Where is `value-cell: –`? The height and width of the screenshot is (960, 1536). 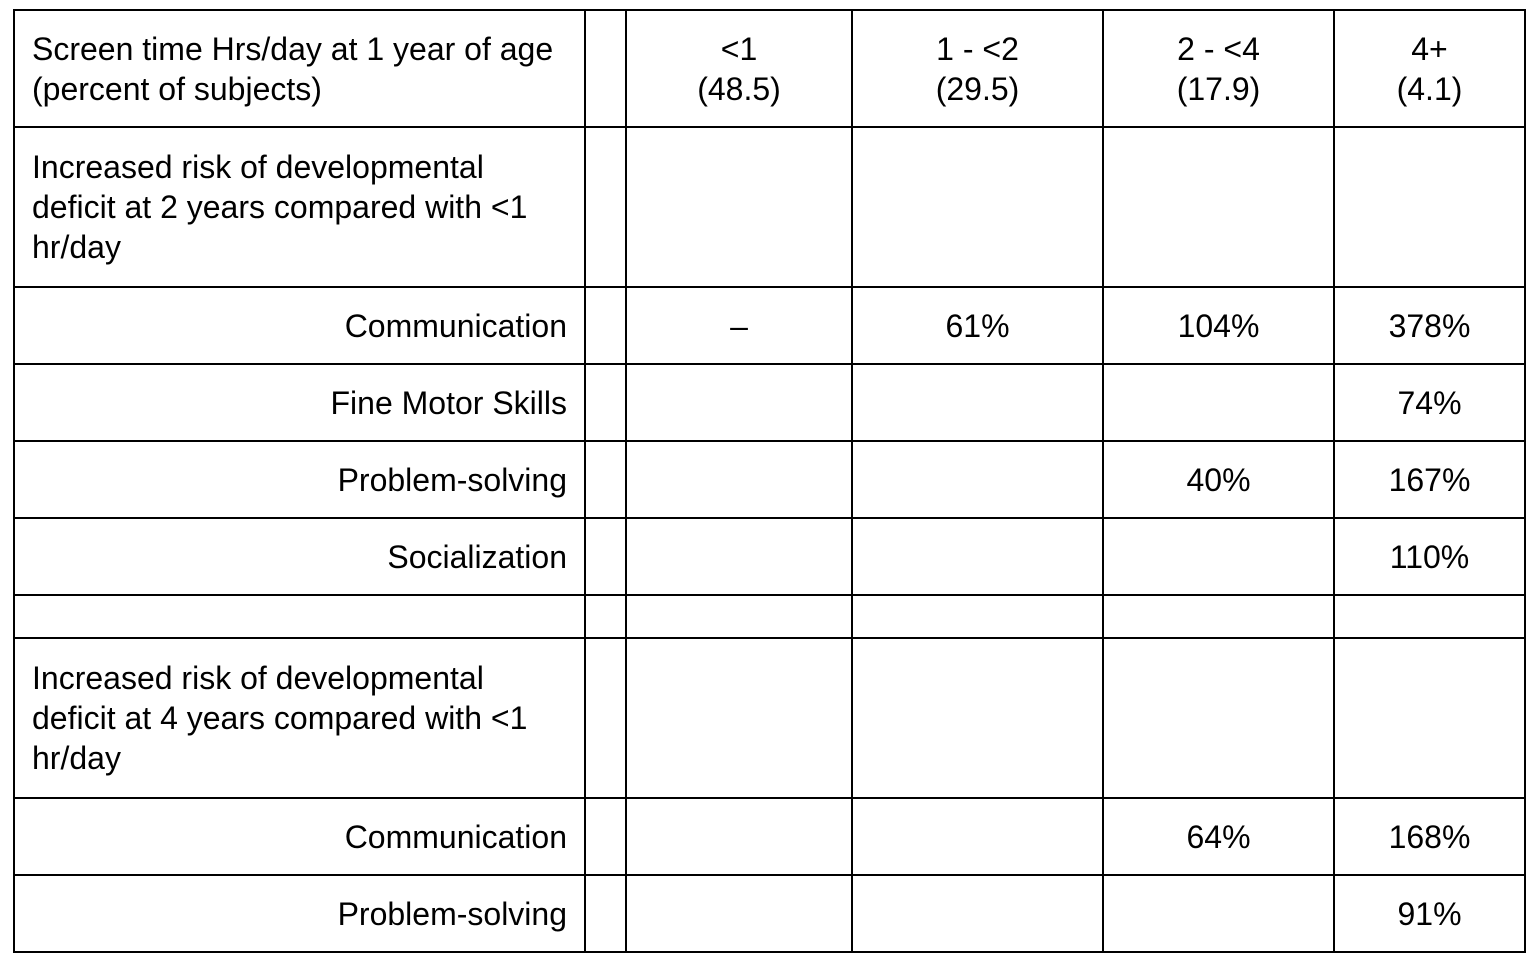 value-cell: – is located at coordinates (739, 325).